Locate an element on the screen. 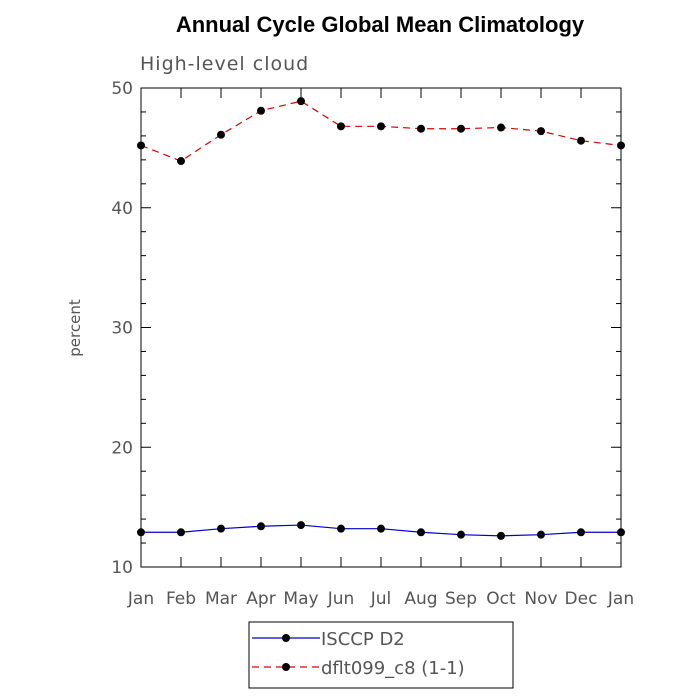 The image size is (700, 700). legend: ISCCP D2 dflt099_c8 (1-1) is located at coordinates (381, 655).